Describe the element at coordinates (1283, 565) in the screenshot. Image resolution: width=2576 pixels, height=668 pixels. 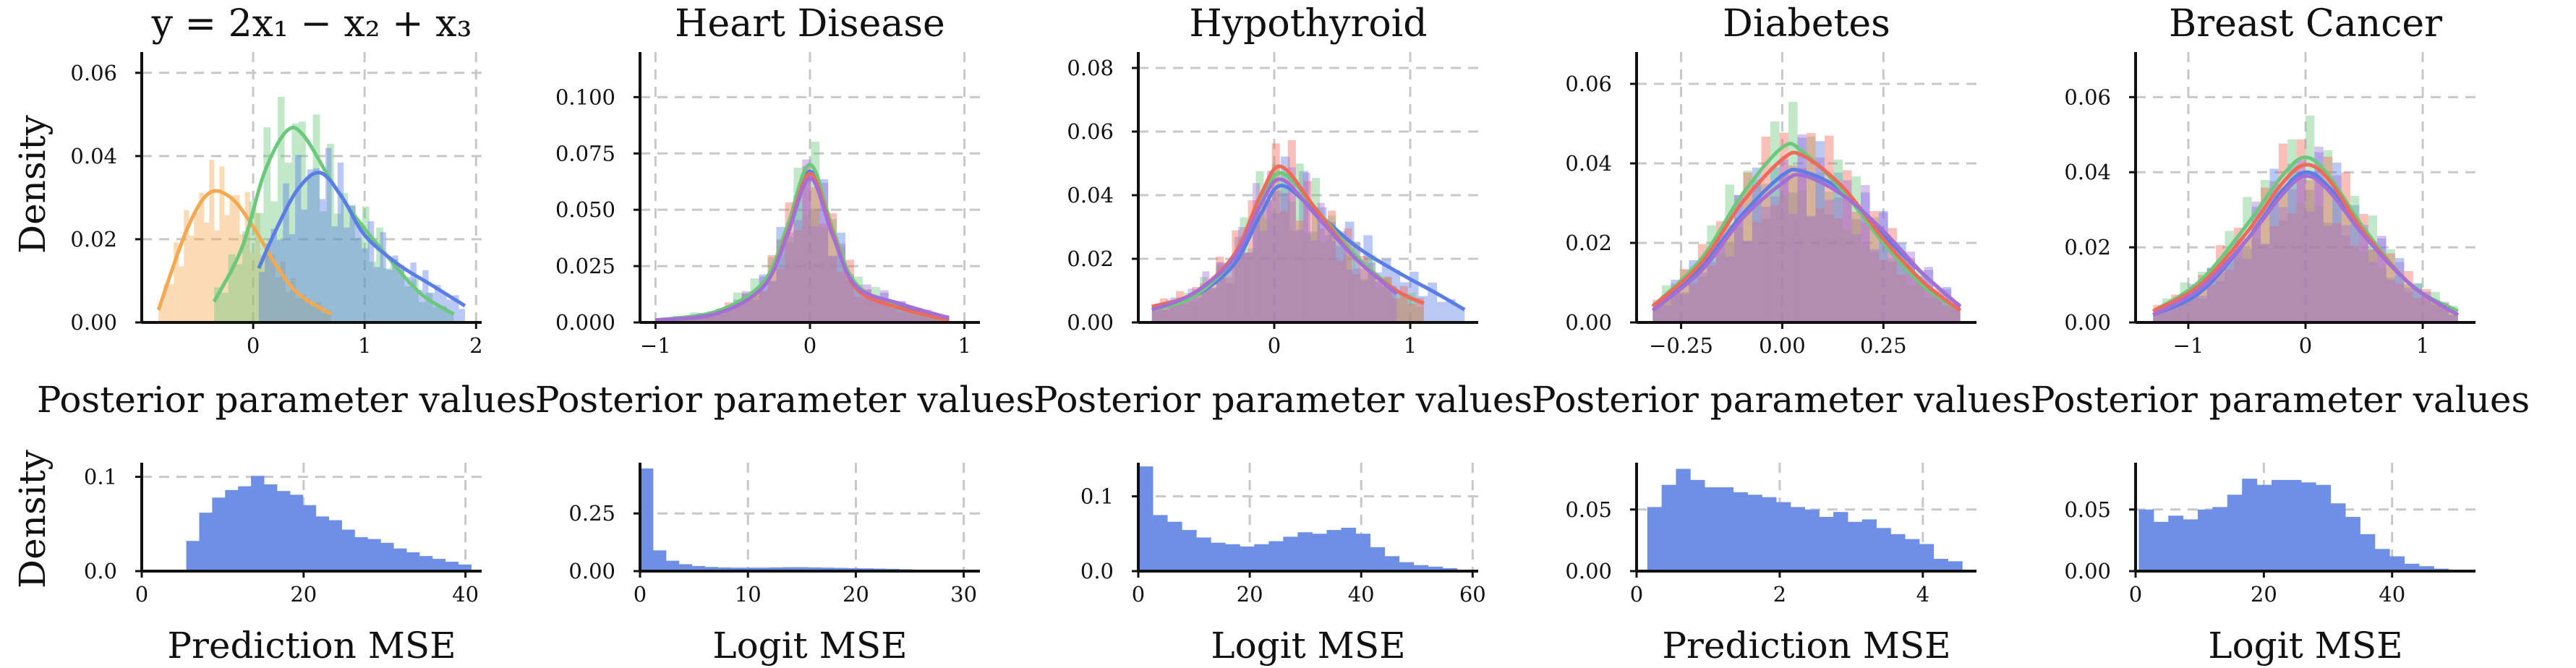
I see `panel-8: 0 20 40 60 0.0 0.1 Logit MSE` at that location.